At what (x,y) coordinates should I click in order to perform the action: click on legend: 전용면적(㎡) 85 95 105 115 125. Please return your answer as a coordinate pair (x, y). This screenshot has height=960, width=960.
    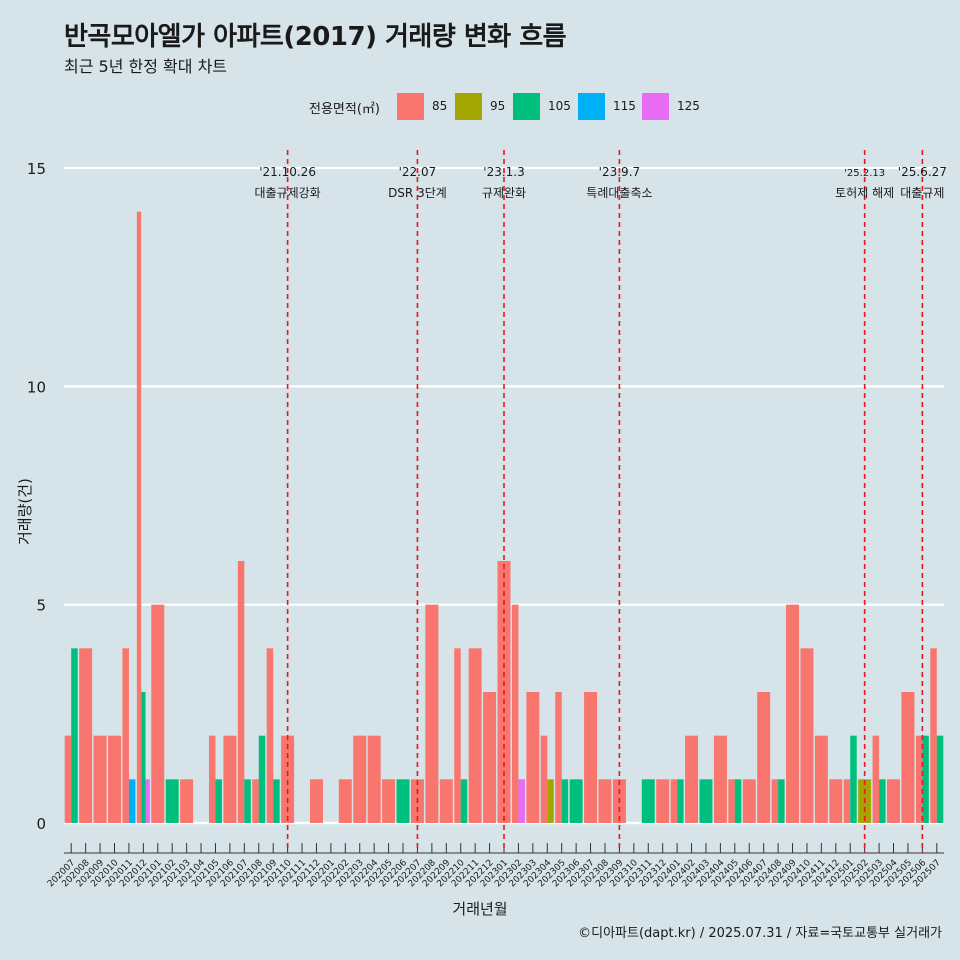
    Looking at the image, I should click on (480, 107).